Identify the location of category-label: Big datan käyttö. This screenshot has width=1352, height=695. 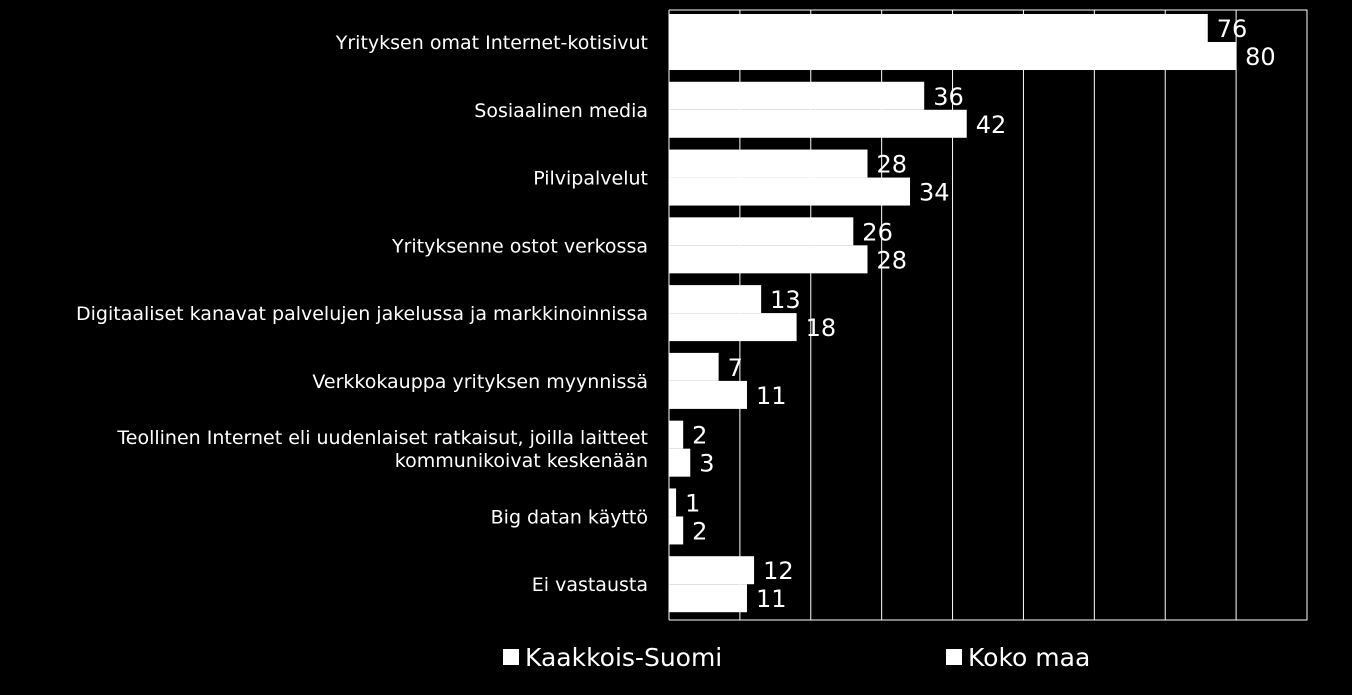
(569, 517).